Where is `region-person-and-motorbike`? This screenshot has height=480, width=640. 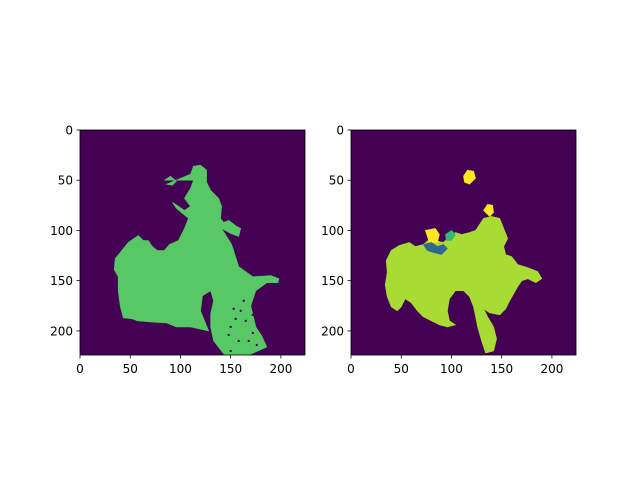
region-person-and-motorbike is located at coordinates (196, 259).